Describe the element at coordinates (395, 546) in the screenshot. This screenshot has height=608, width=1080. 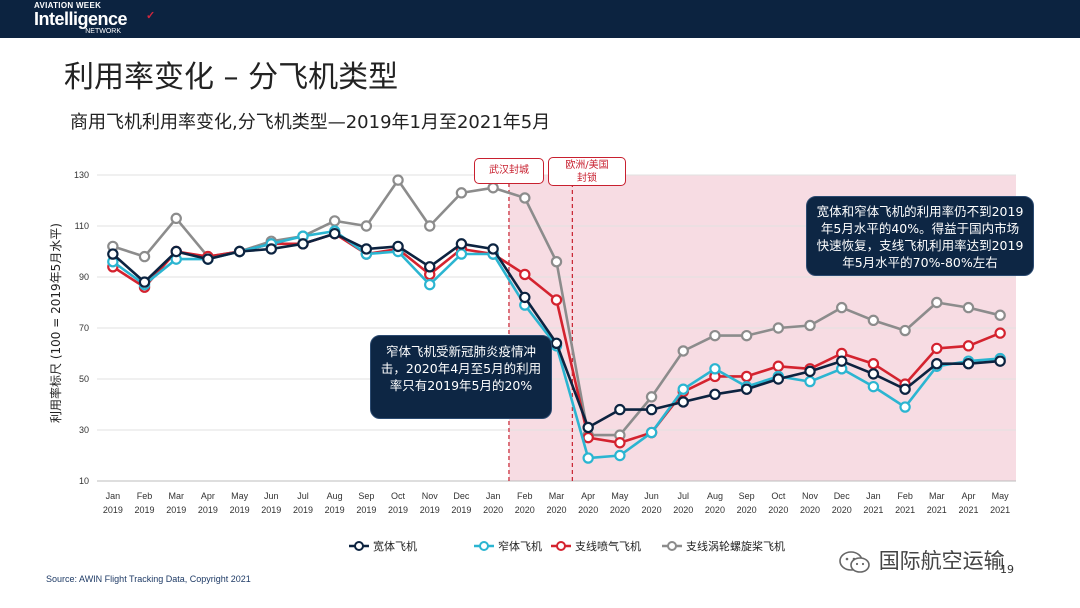
I see `legend-label: 宽体飞机` at that location.